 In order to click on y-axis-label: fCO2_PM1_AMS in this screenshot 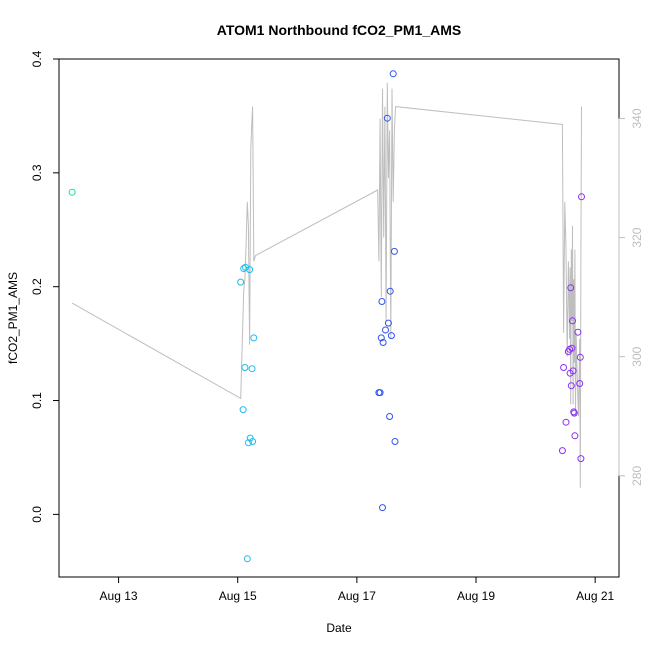, I will do `click(13, 318)`.